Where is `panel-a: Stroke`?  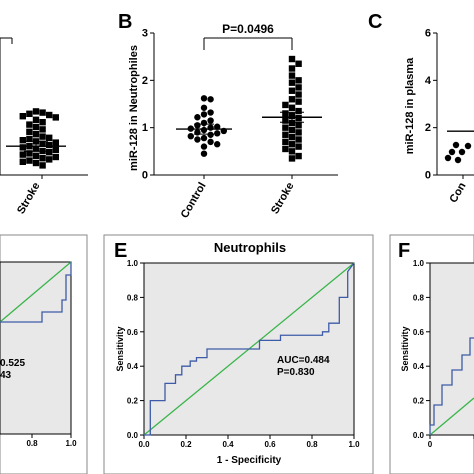
panel-a: Stroke is located at coordinates (44, 127).